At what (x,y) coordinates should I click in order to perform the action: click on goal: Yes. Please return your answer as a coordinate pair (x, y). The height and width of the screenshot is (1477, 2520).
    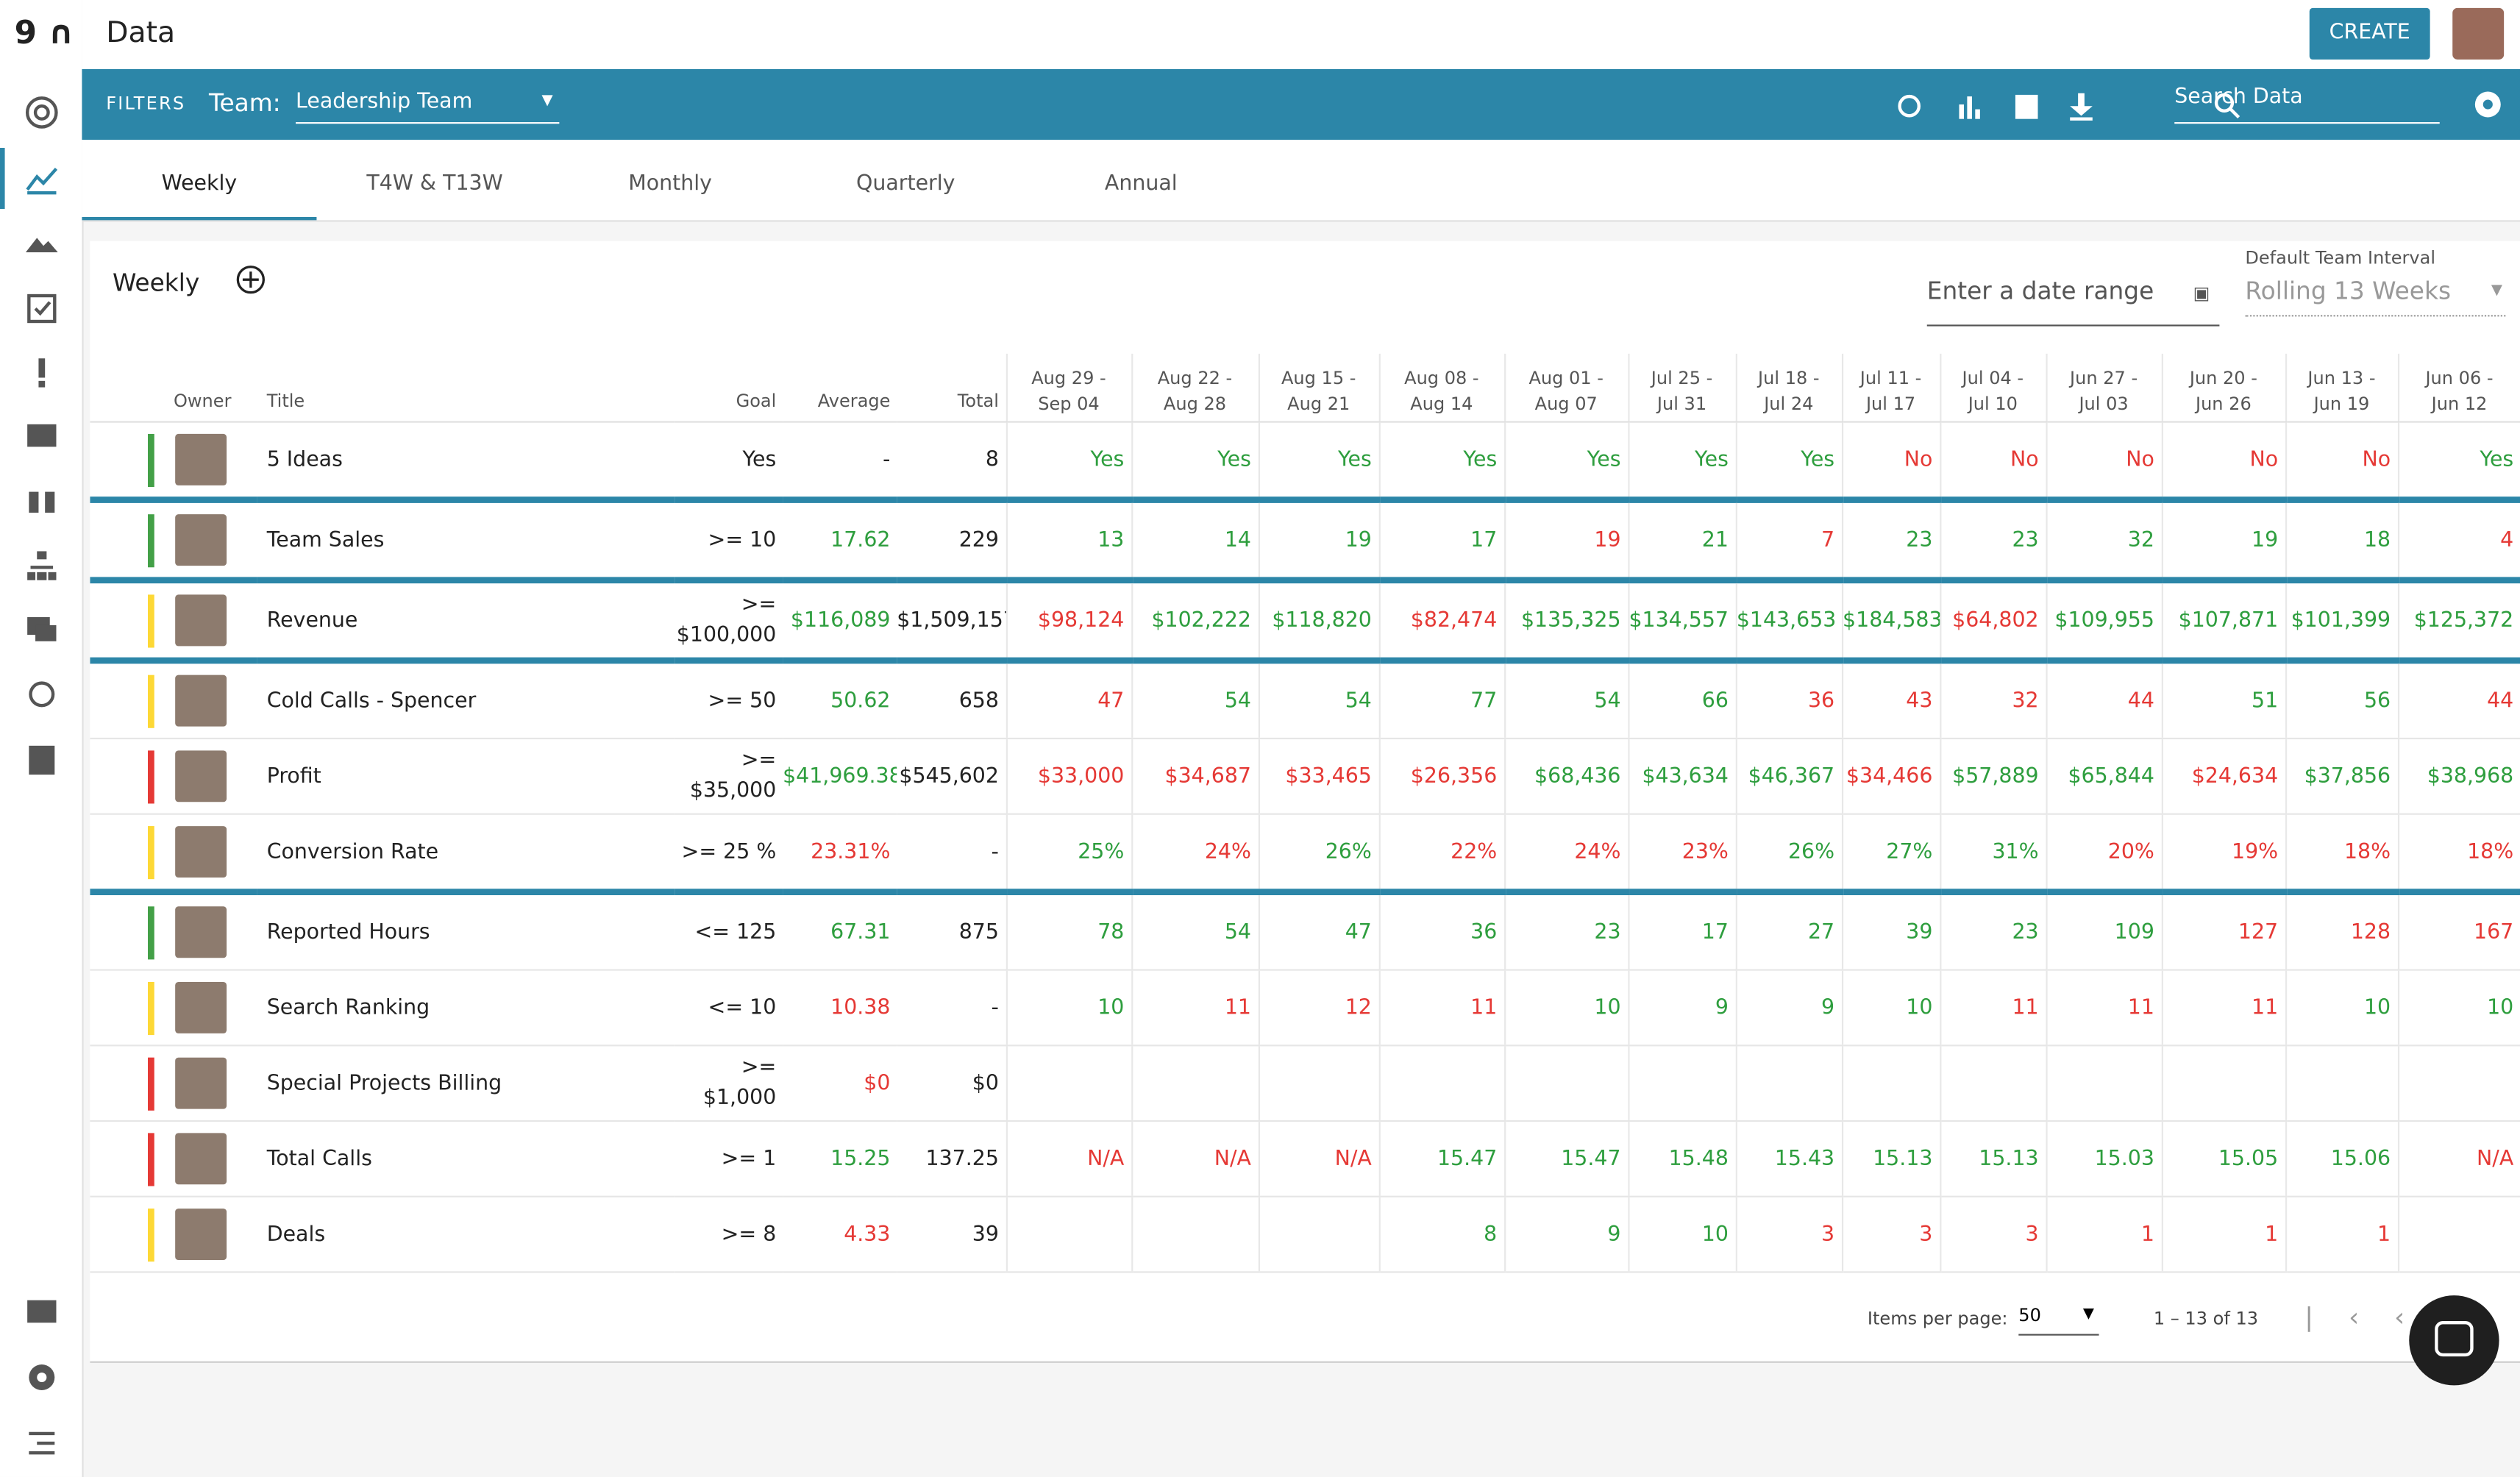
    Looking at the image, I should click on (729, 462).